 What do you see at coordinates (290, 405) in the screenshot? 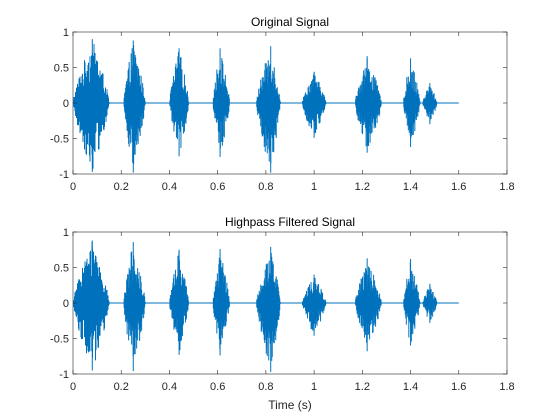
I see `x-axis-label: Time (s)` at bounding box center [290, 405].